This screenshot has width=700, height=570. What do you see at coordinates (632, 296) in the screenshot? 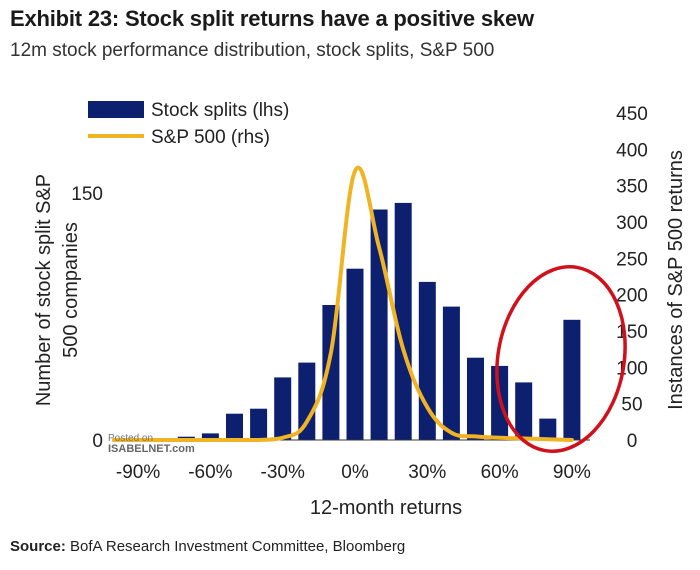
I see `y-right-tick-label: 200` at bounding box center [632, 296].